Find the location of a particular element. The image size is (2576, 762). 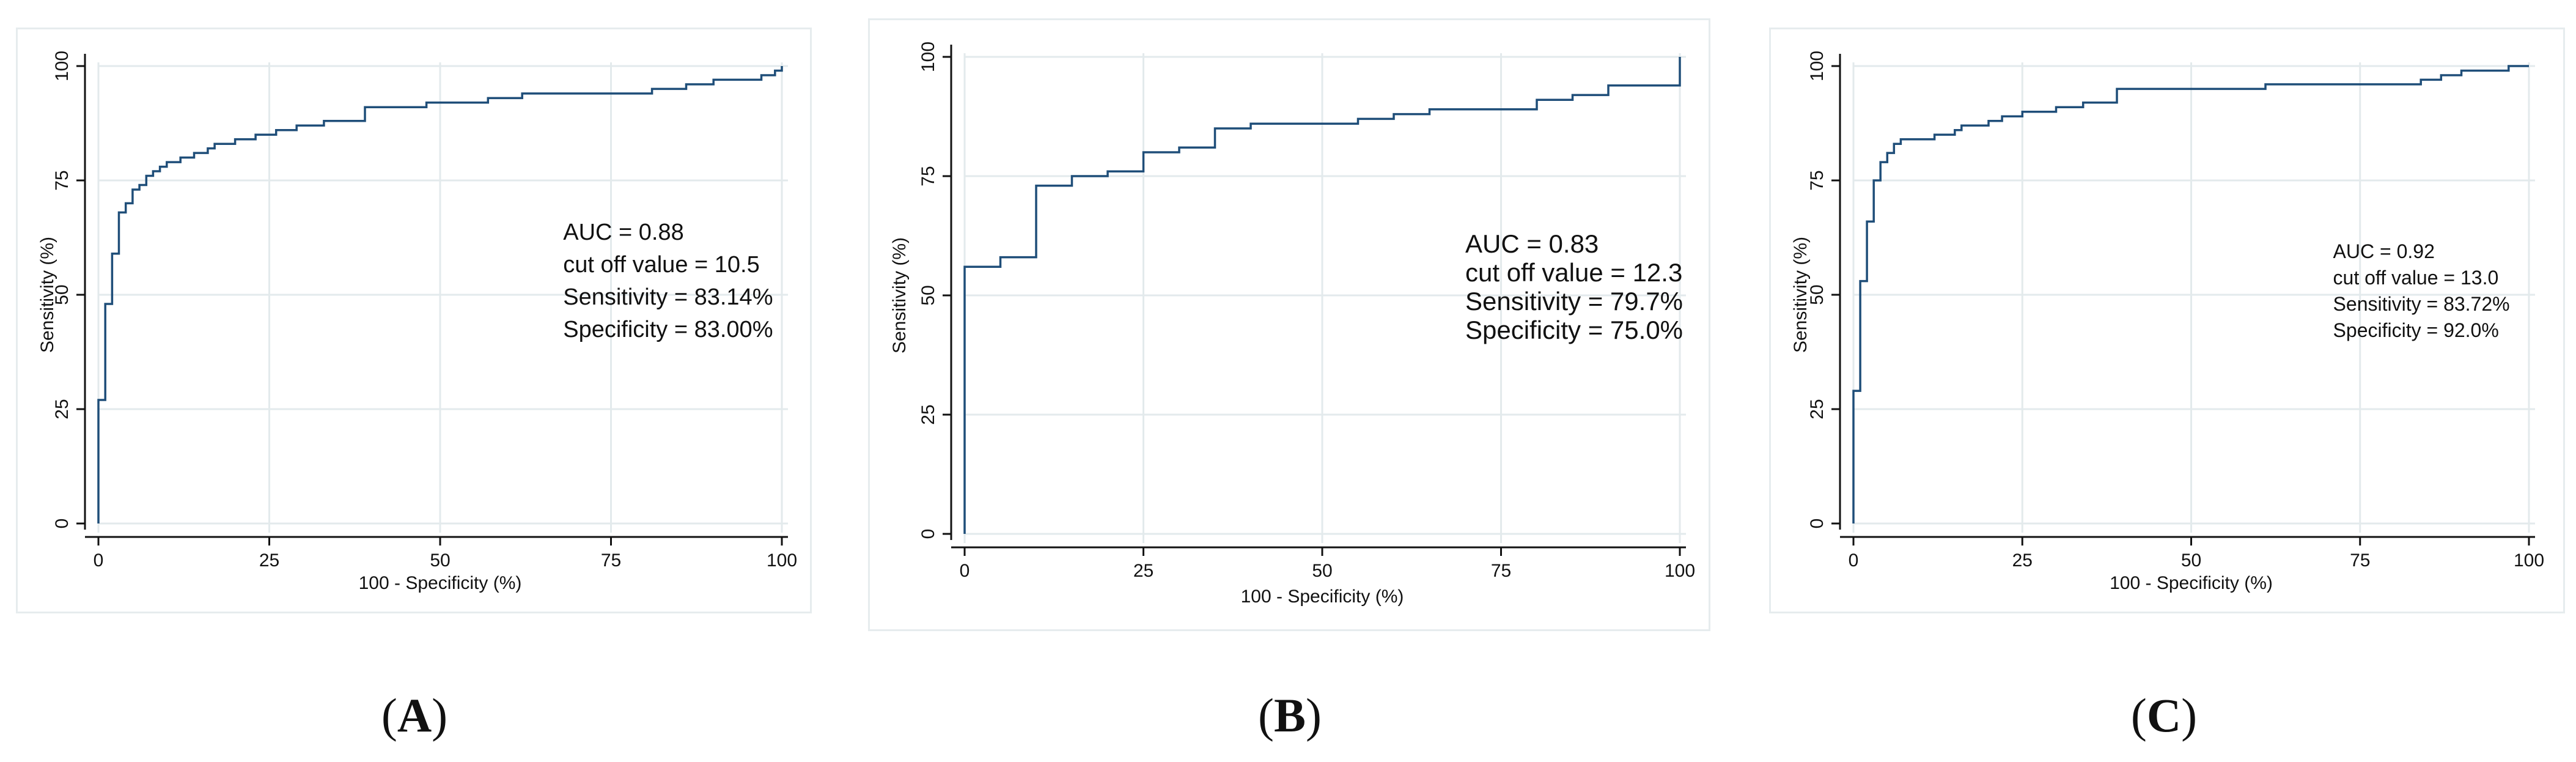

panel-label-c: (C) is located at coordinates (2164, 715).